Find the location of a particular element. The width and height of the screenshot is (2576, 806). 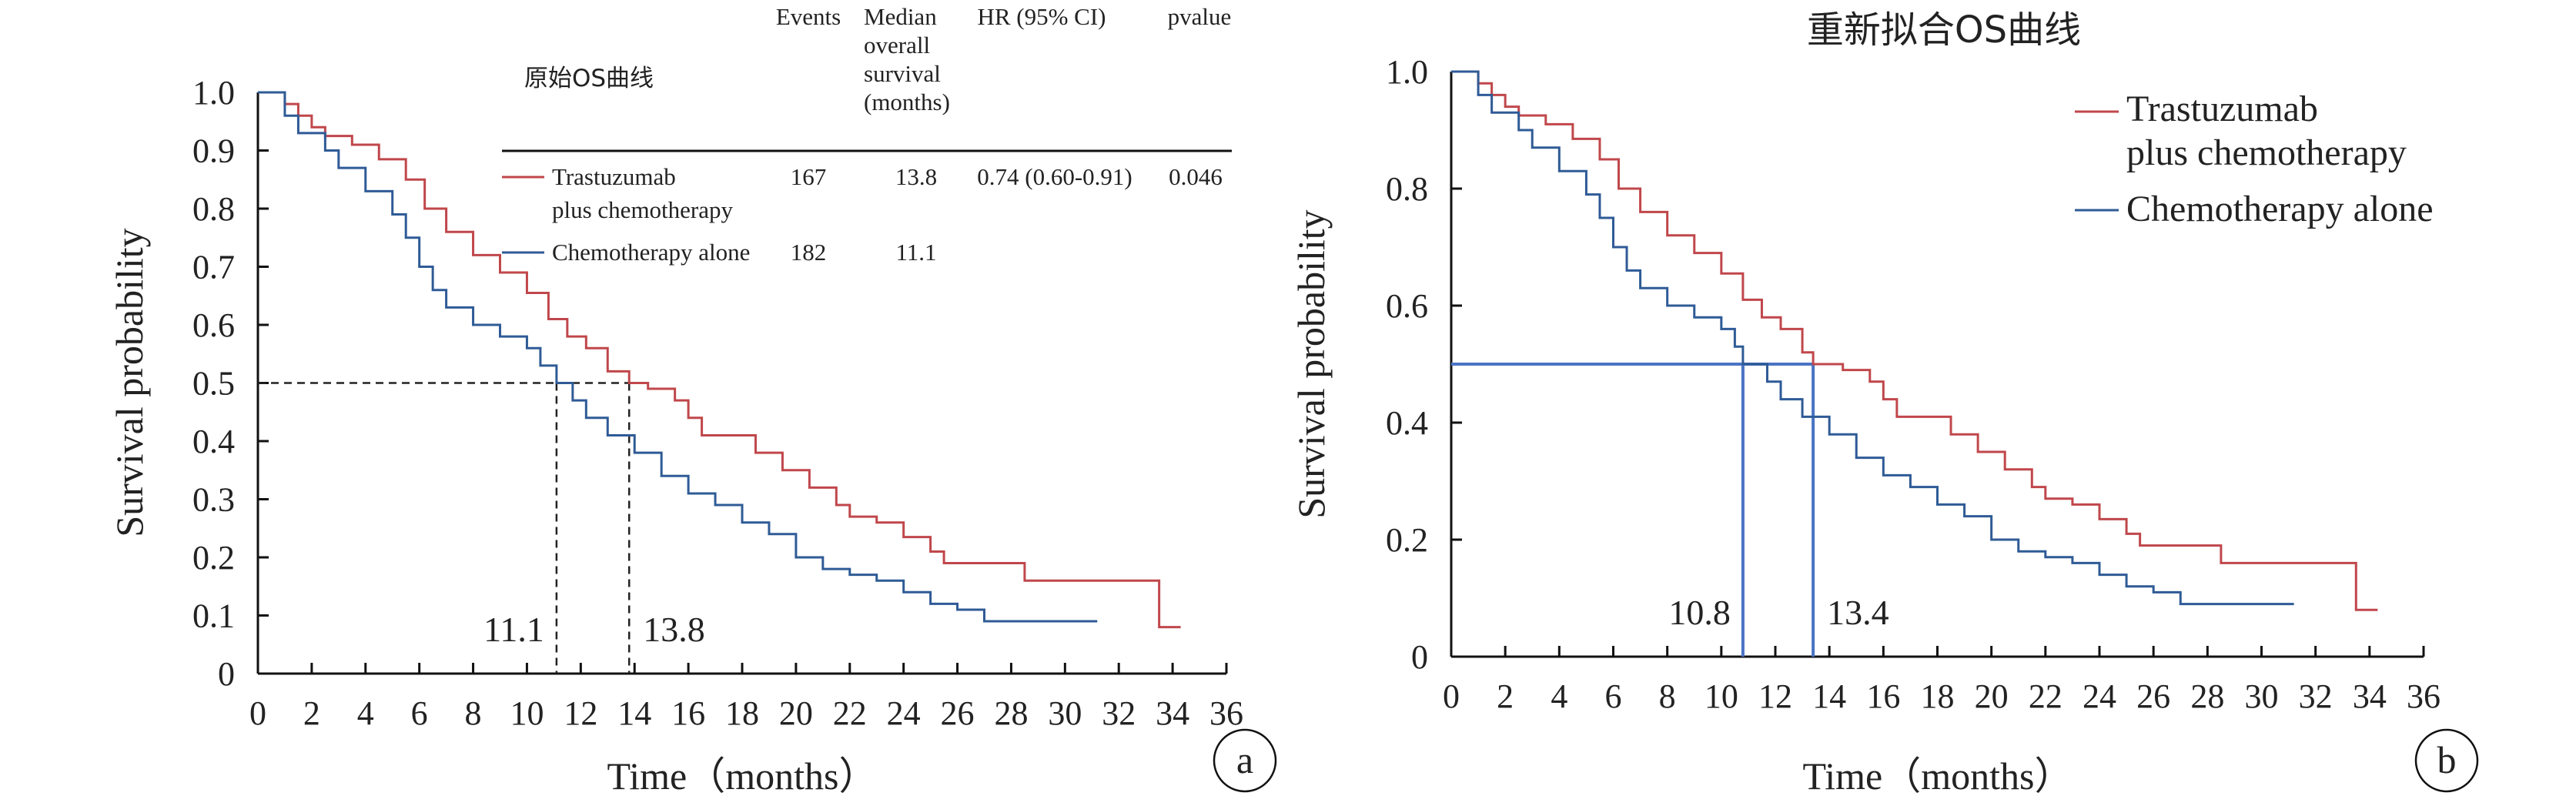

table-header-median: Median overall survival (months) is located at coordinates (907, 59).